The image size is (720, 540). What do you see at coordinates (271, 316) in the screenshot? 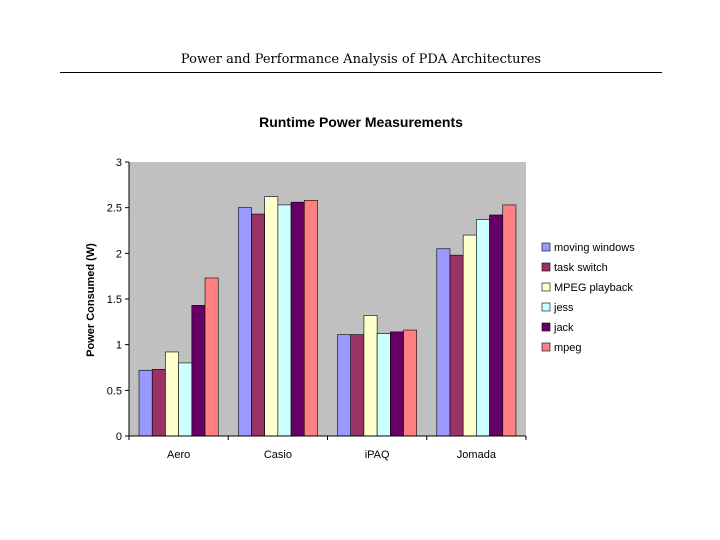
I see `bar-casio-mpeg-playback` at bounding box center [271, 316].